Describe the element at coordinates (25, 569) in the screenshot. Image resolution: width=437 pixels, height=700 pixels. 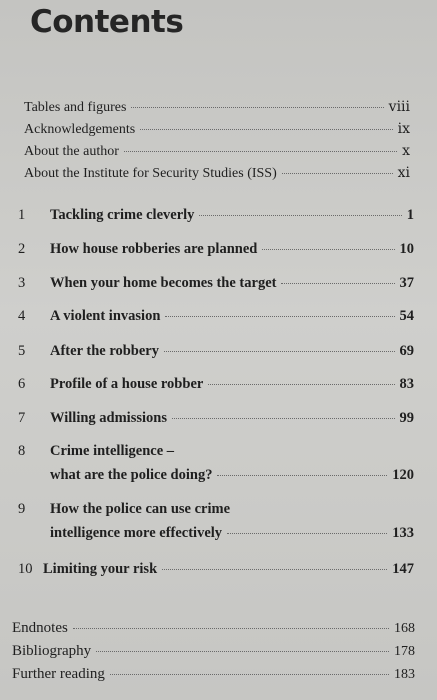
I see `chapter-number: 10` at that location.